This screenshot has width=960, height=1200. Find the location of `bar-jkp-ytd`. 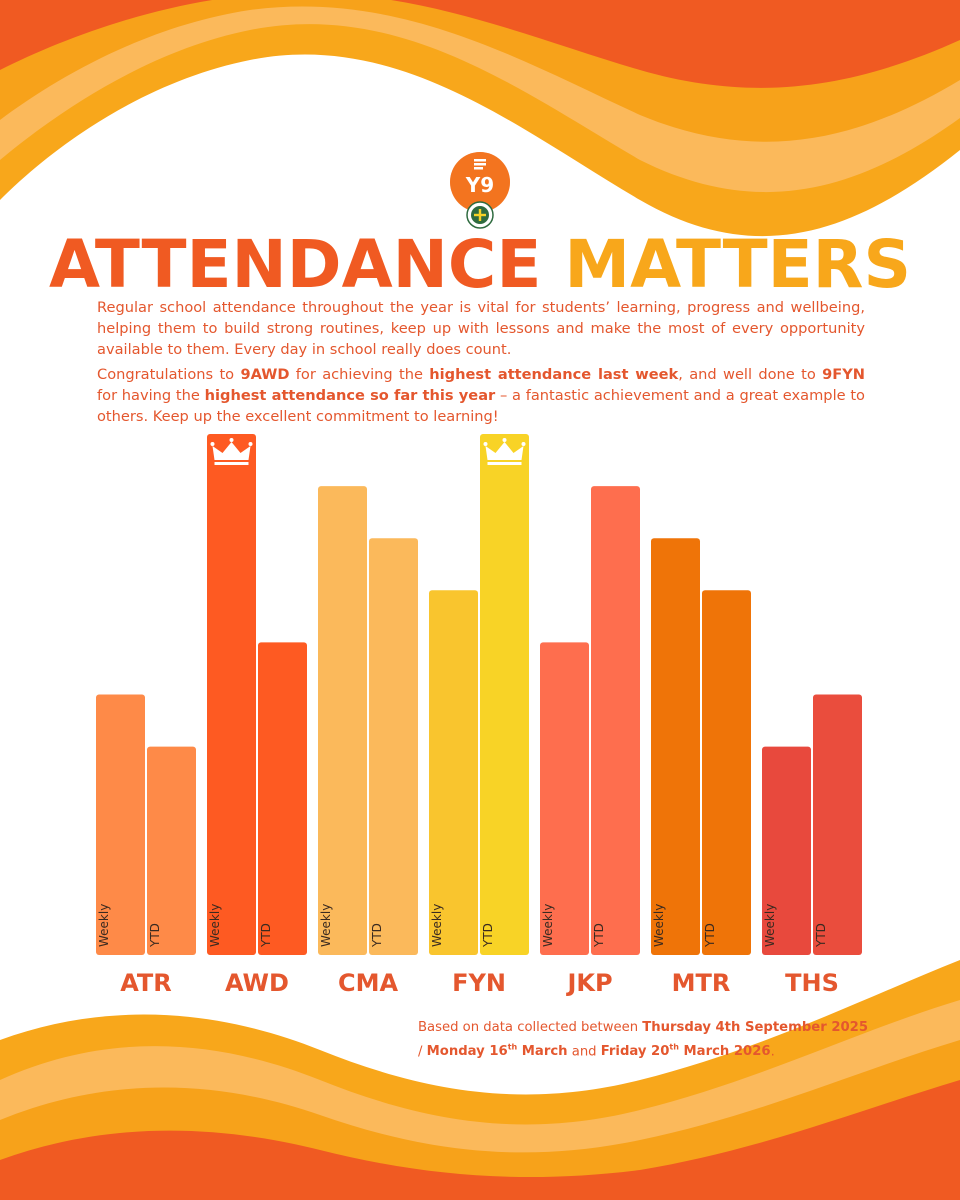

bar-jkp-ytd is located at coordinates (615, 720).